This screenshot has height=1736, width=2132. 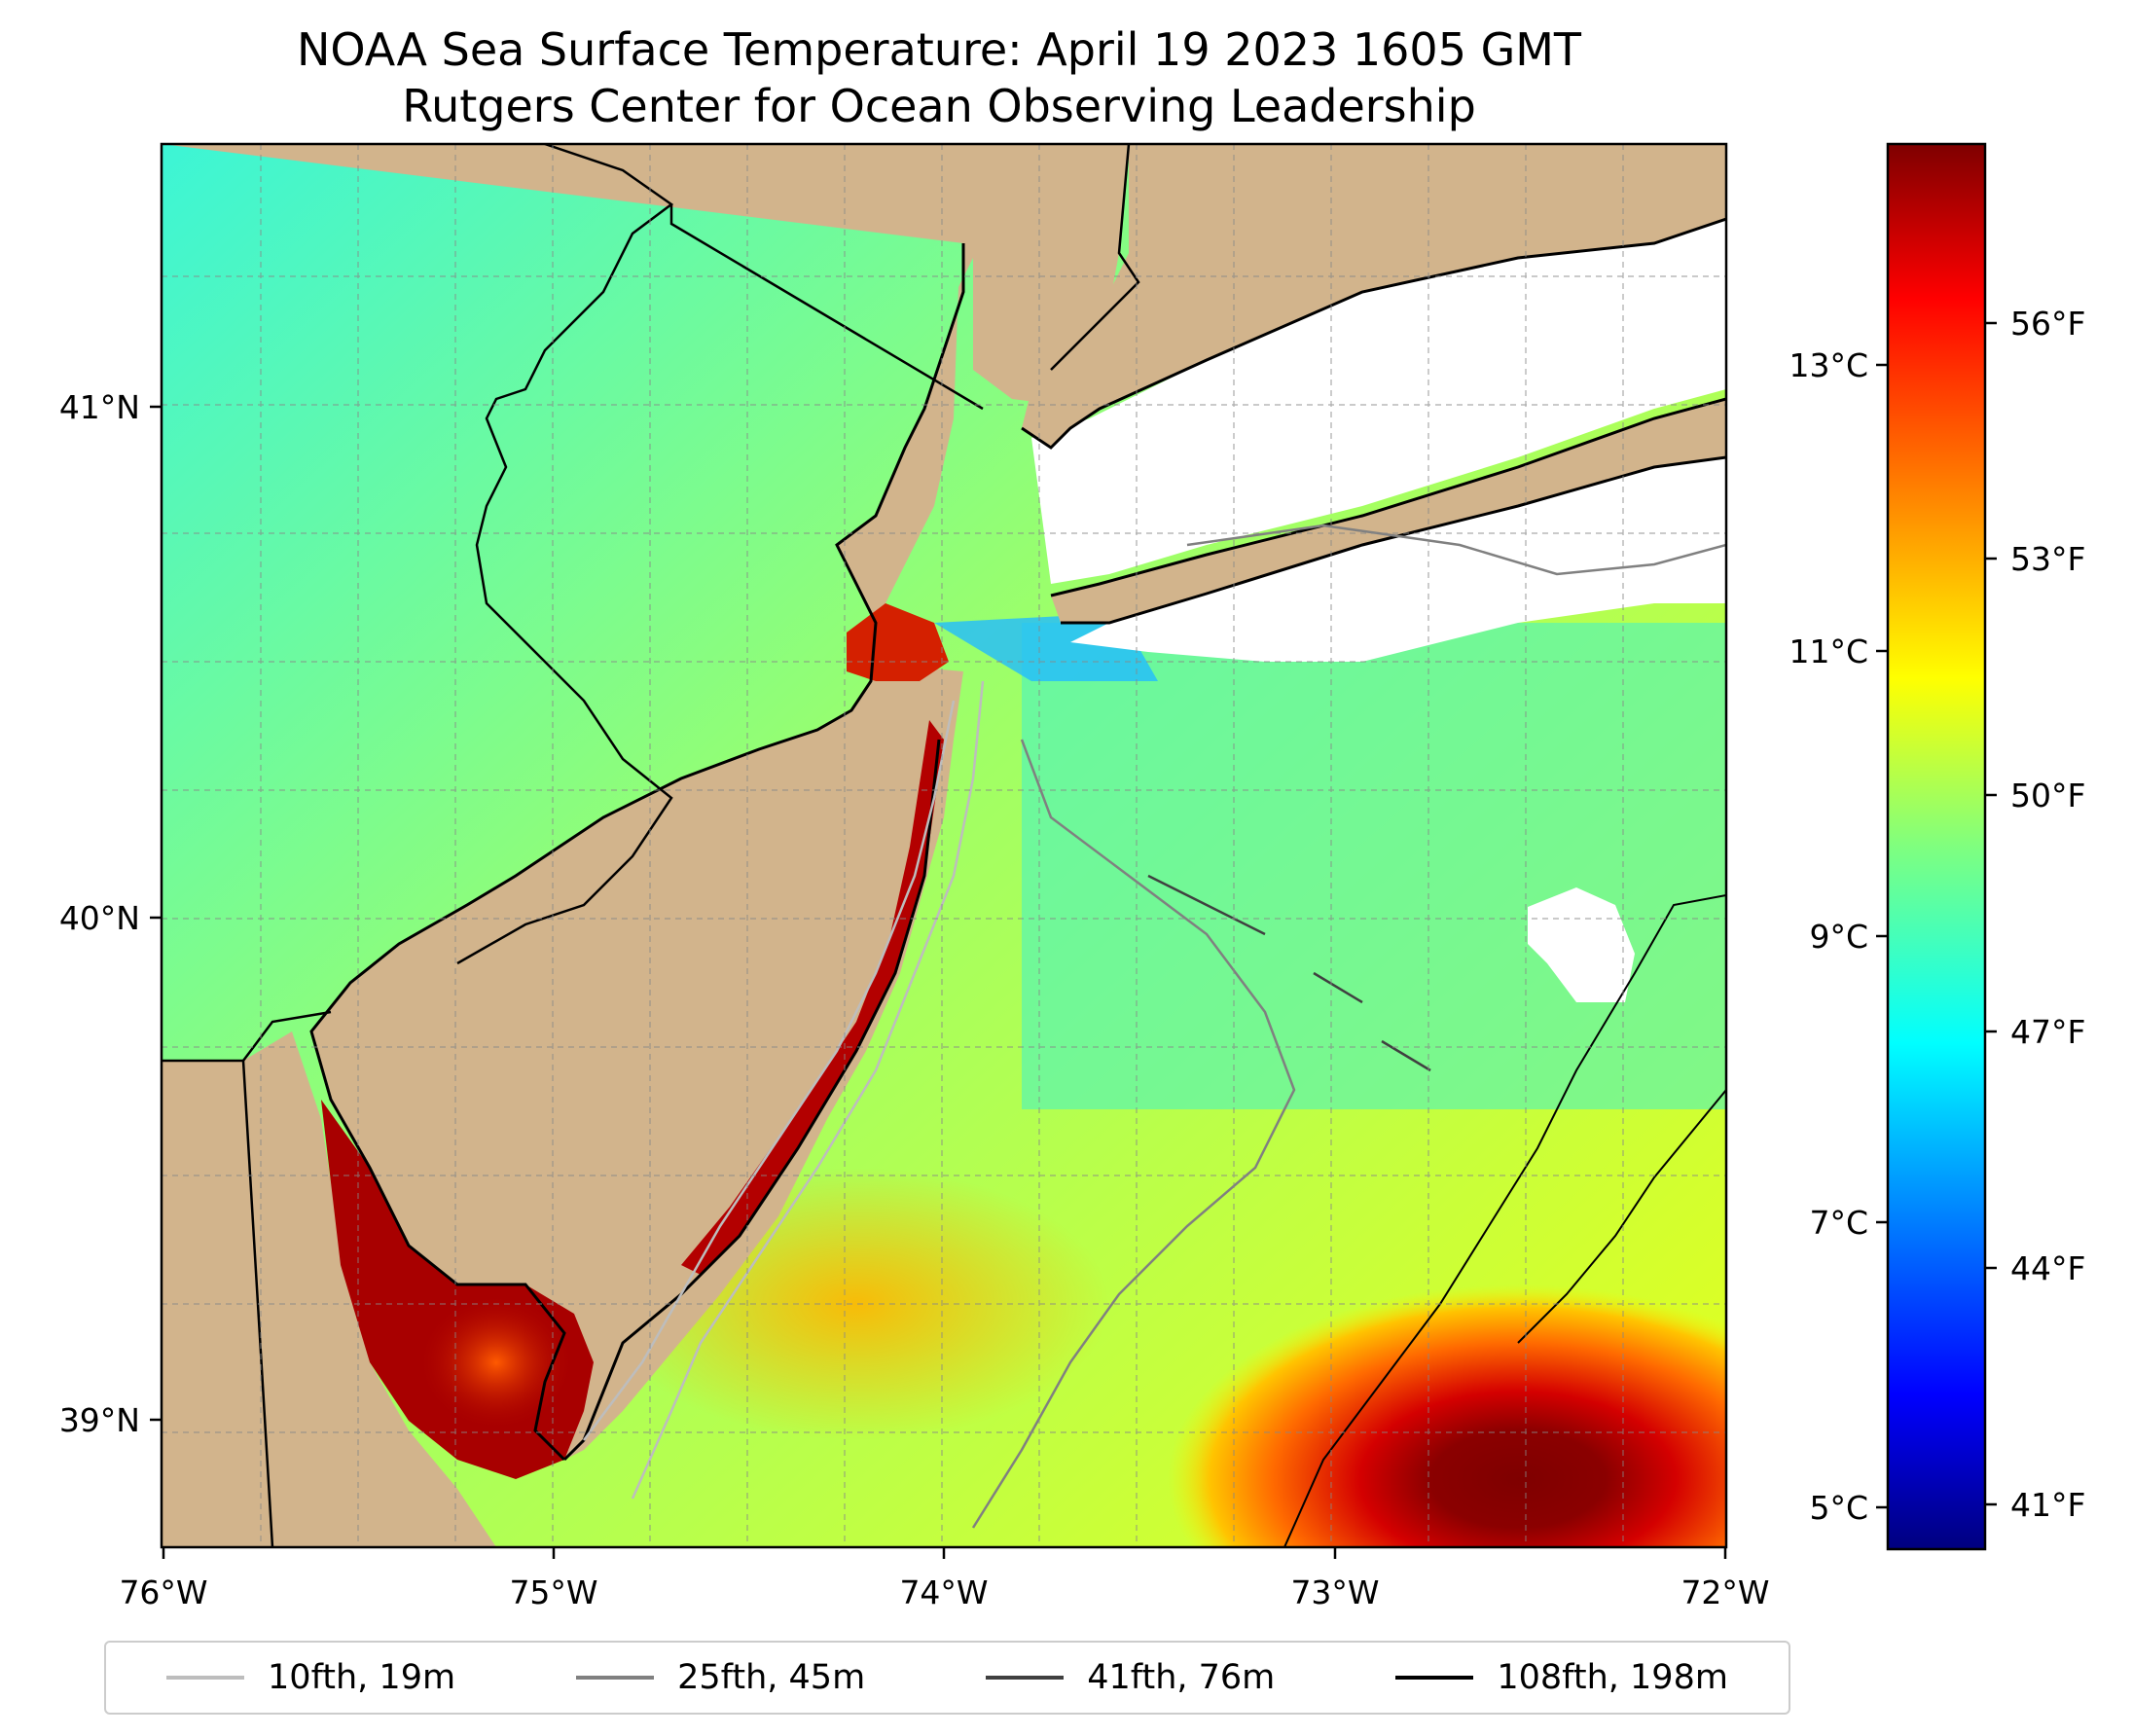 What do you see at coordinates (1181, 1678) in the screenshot?
I see `legend-label: 41fth, 76m` at bounding box center [1181, 1678].